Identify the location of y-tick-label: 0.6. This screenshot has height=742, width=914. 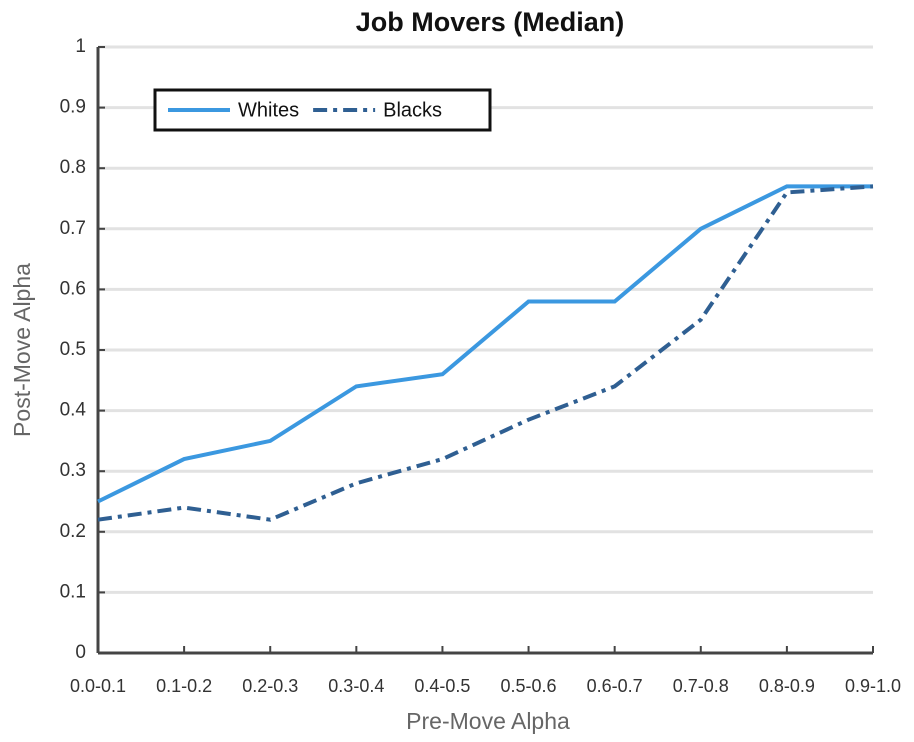
(73, 288).